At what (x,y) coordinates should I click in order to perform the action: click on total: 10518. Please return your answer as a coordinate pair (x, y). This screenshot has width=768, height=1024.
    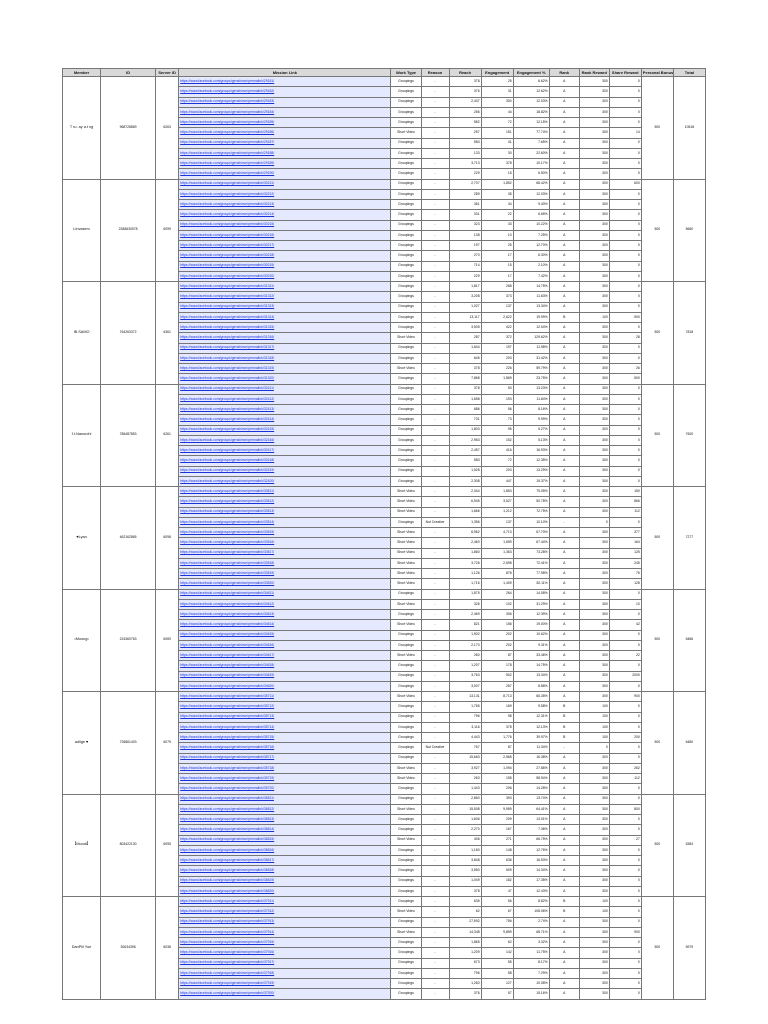
    Looking at the image, I should click on (689, 128).